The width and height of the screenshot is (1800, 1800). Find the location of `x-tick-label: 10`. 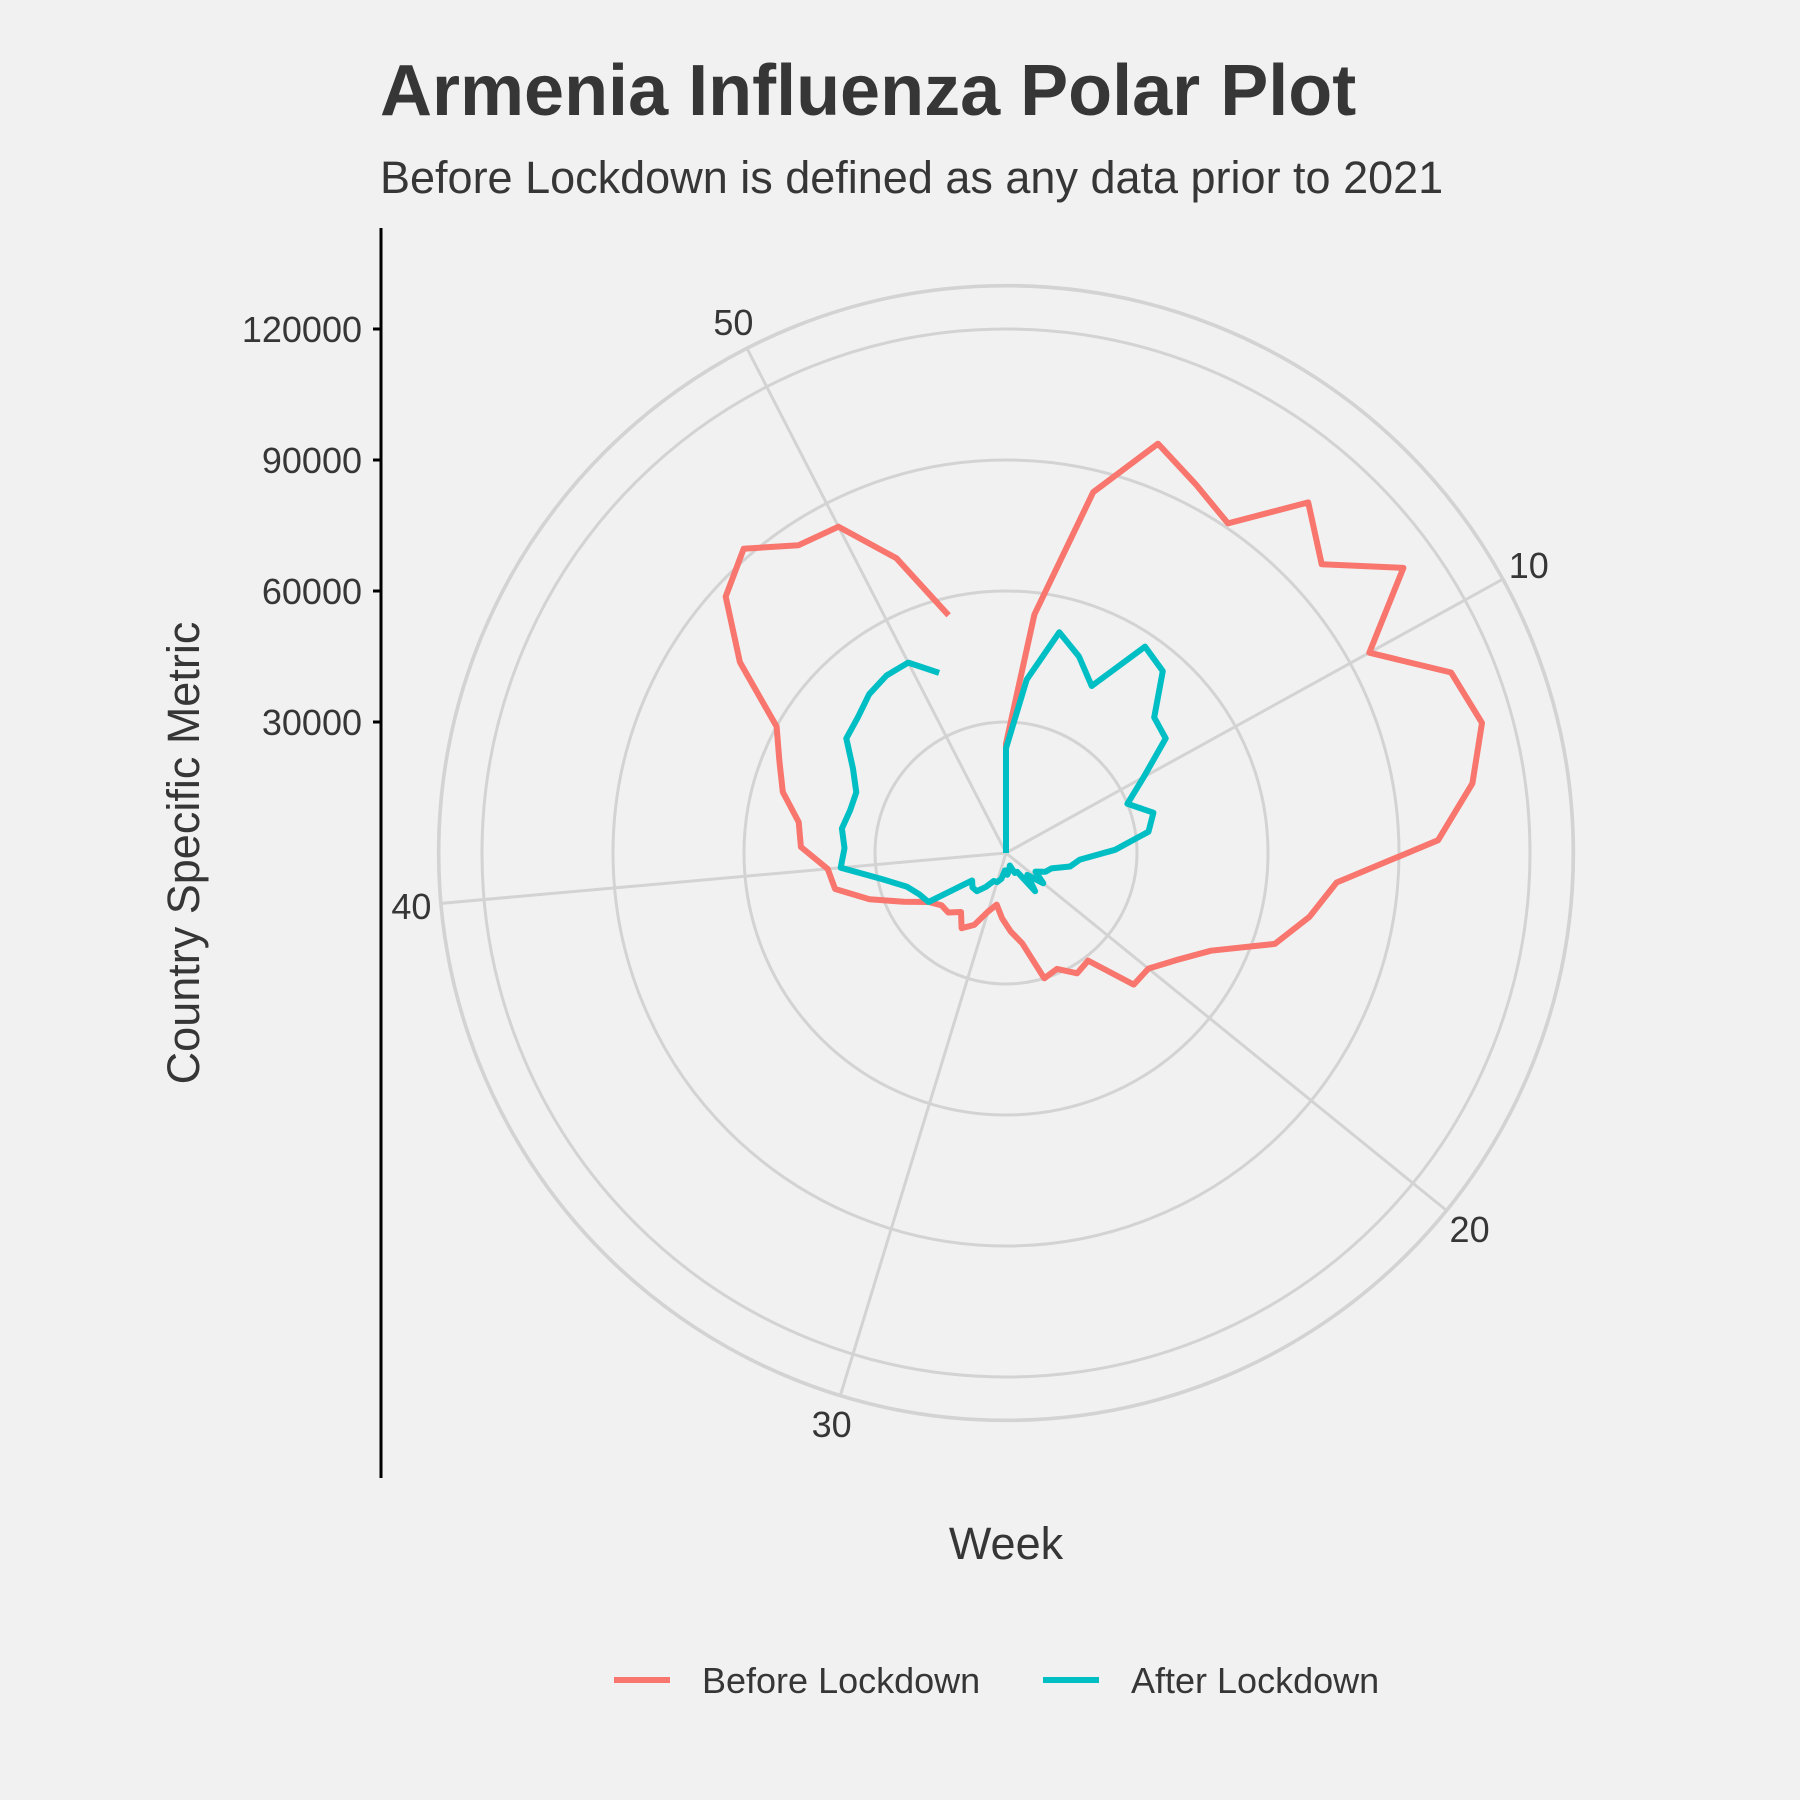

x-tick-label: 10 is located at coordinates (1529, 565).